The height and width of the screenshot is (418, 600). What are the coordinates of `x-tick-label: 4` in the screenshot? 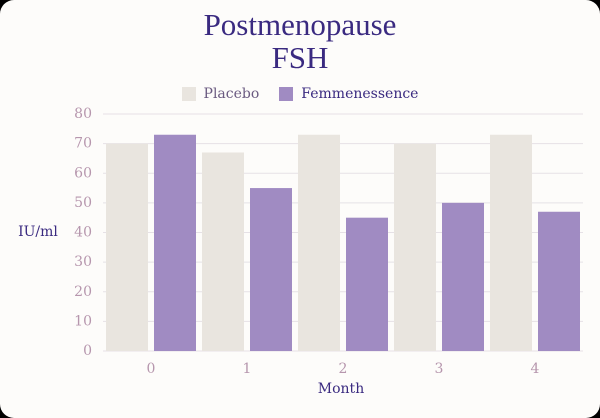 It's located at (535, 369).